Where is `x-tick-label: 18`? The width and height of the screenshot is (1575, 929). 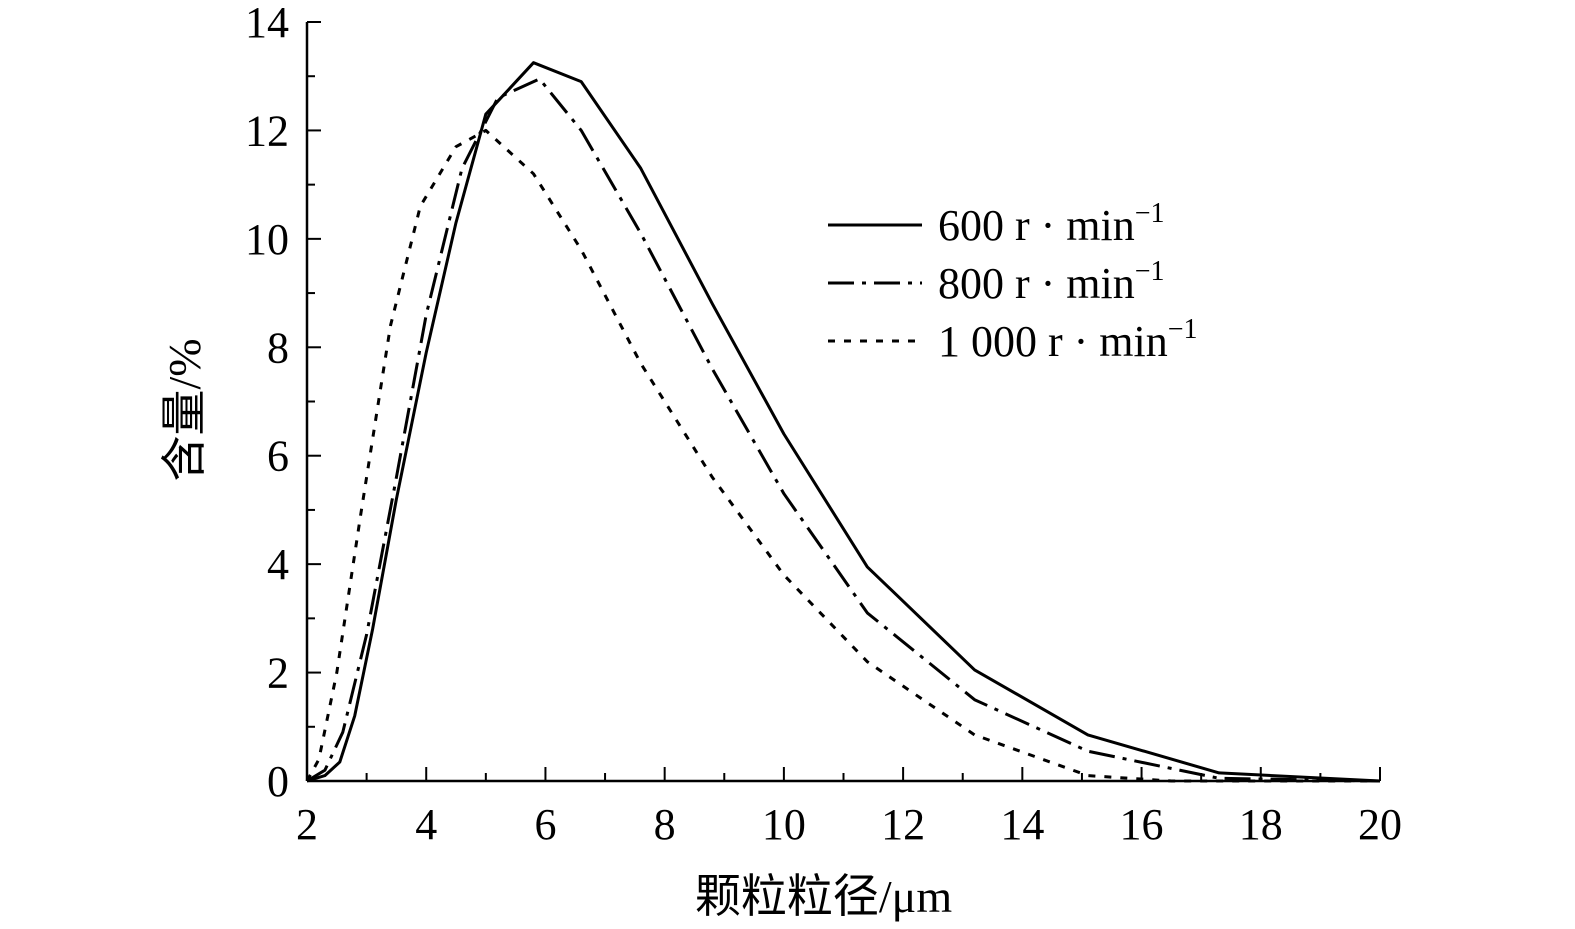 x-tick-label: 18 is located at coordinates (1261, 824).